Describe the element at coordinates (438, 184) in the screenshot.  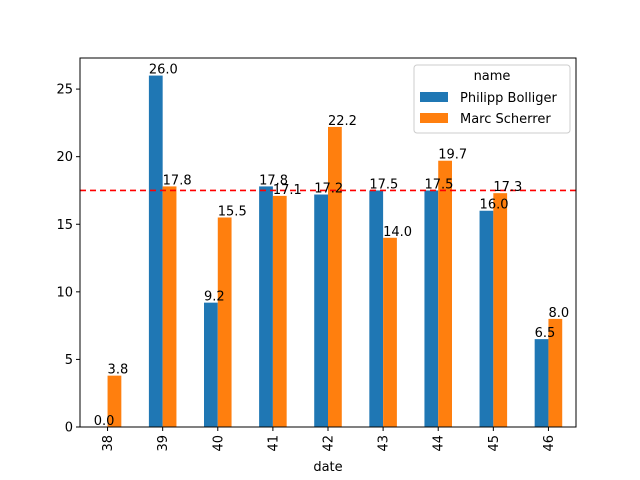
I see `data-label-philipp-bolliger-44: 17.5` at that location.